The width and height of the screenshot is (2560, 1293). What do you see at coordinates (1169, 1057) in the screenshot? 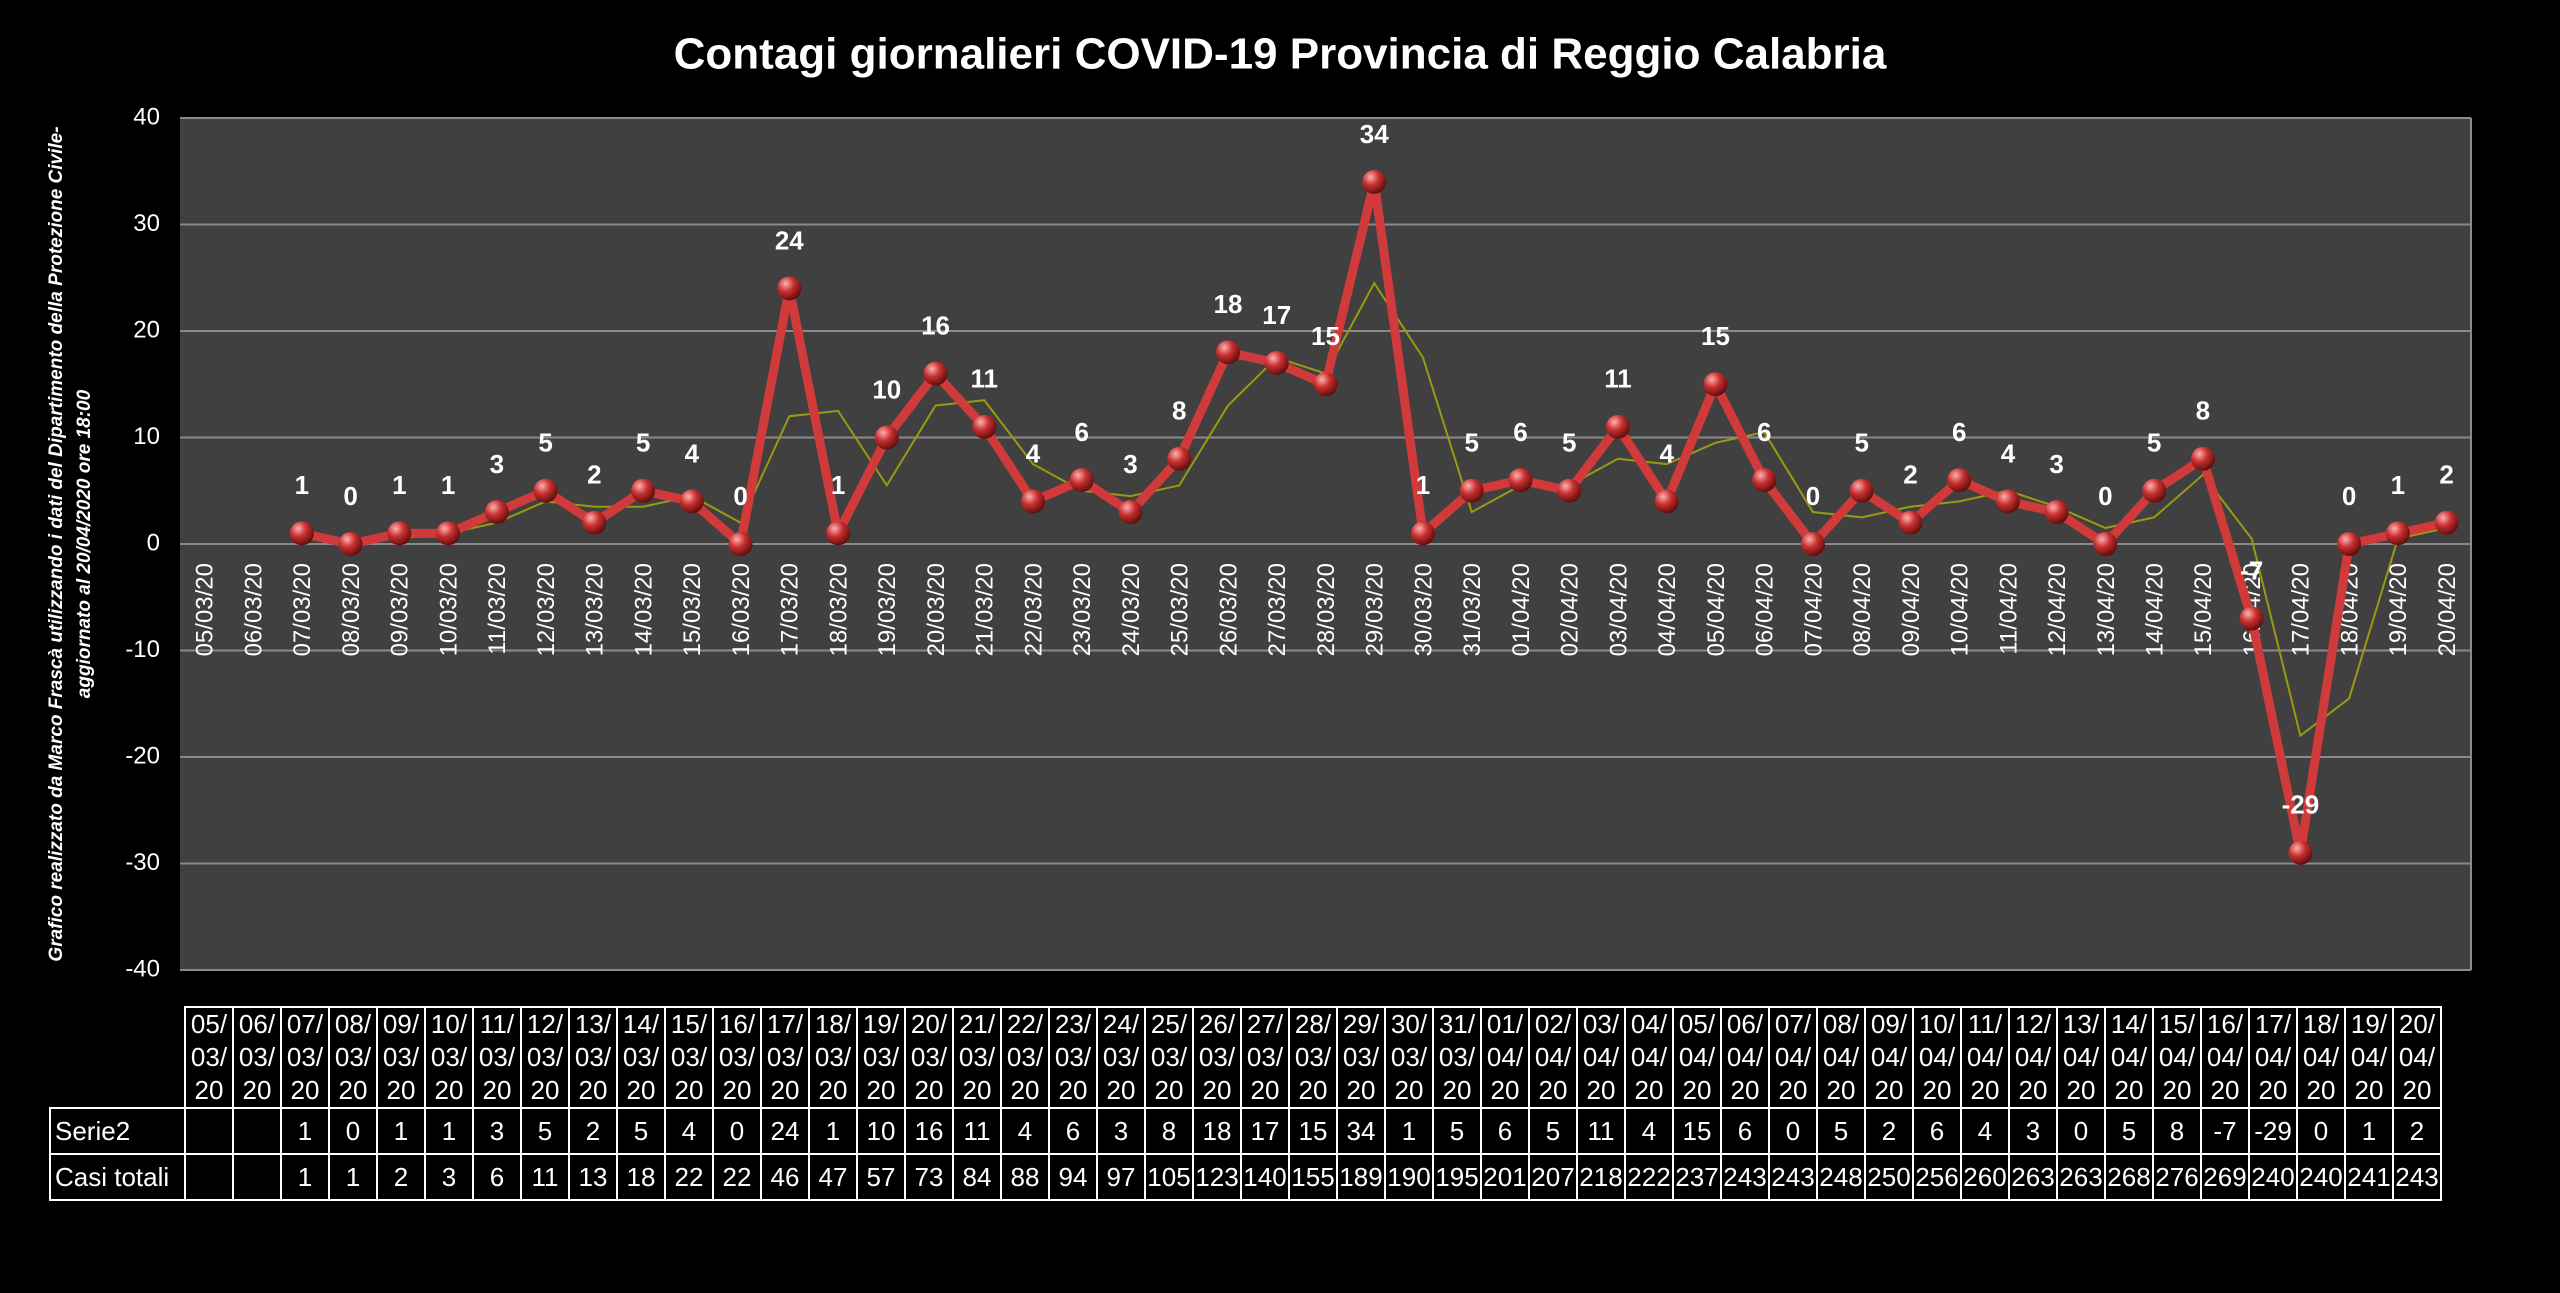
I see `table-header-cell: 25/03/20` at bounding box center [1169, 1057].